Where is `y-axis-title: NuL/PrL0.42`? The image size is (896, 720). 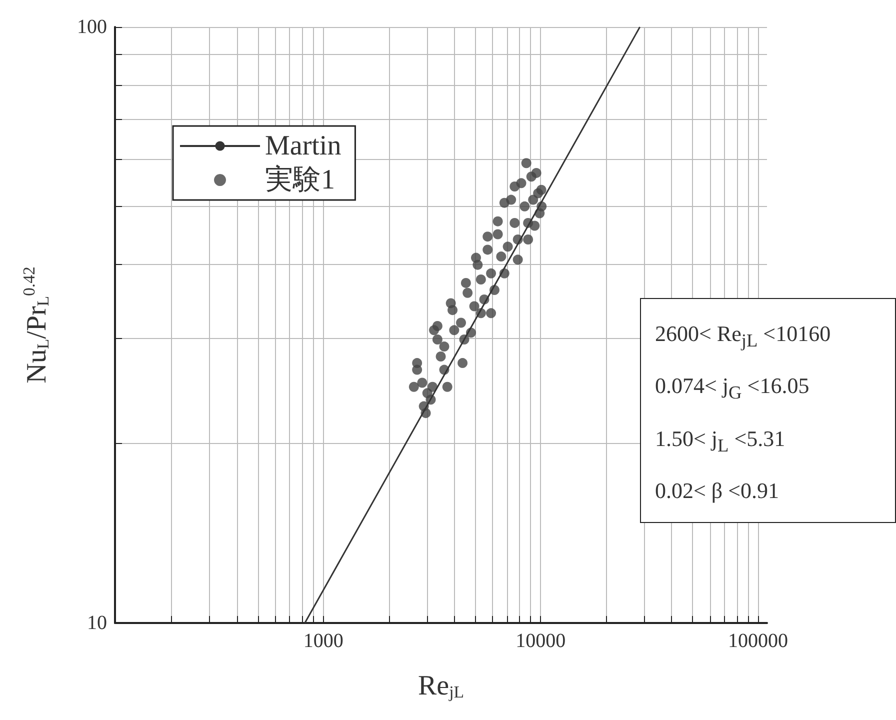 y-axis-title: NuL/PrL0.42 is located at coordinates (36, 325).